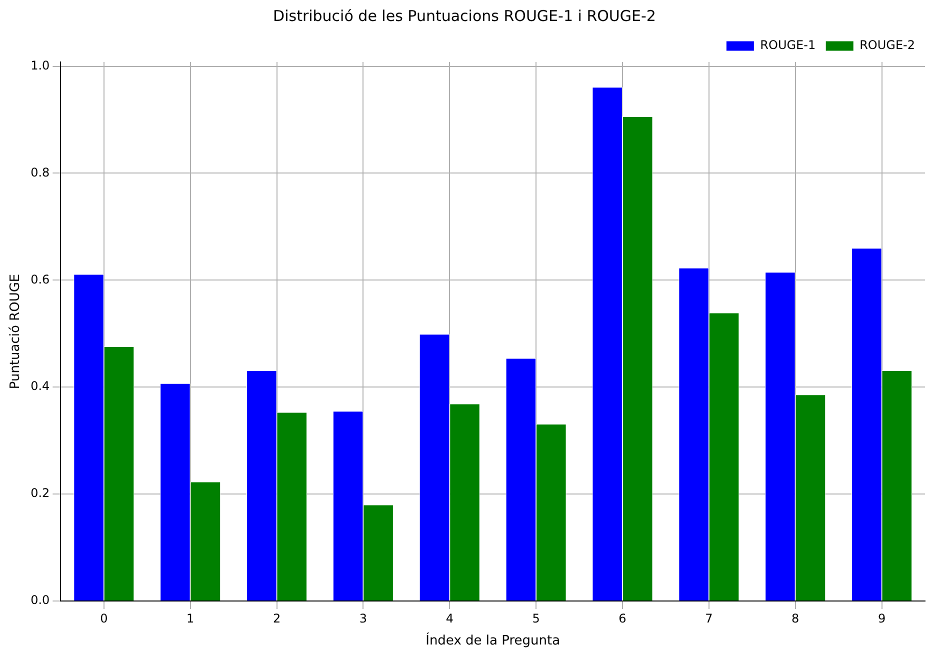  Describe the element at coordinates (276, 618) in the screenshot. I see `x-tick-label: 2` at that location.